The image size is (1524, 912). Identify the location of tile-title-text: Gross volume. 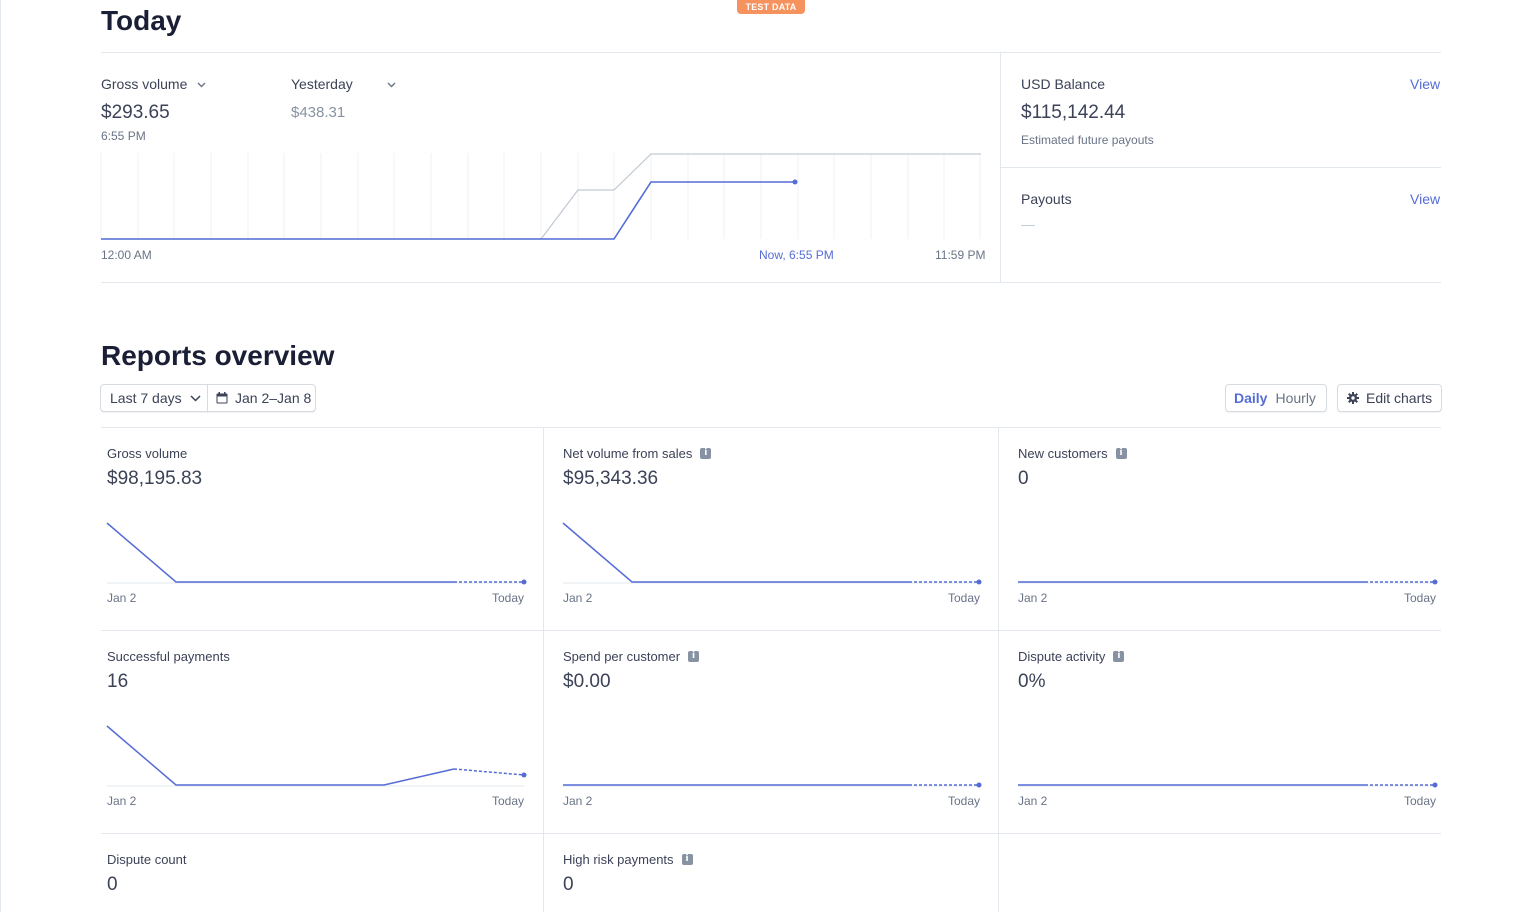
(147, 453).